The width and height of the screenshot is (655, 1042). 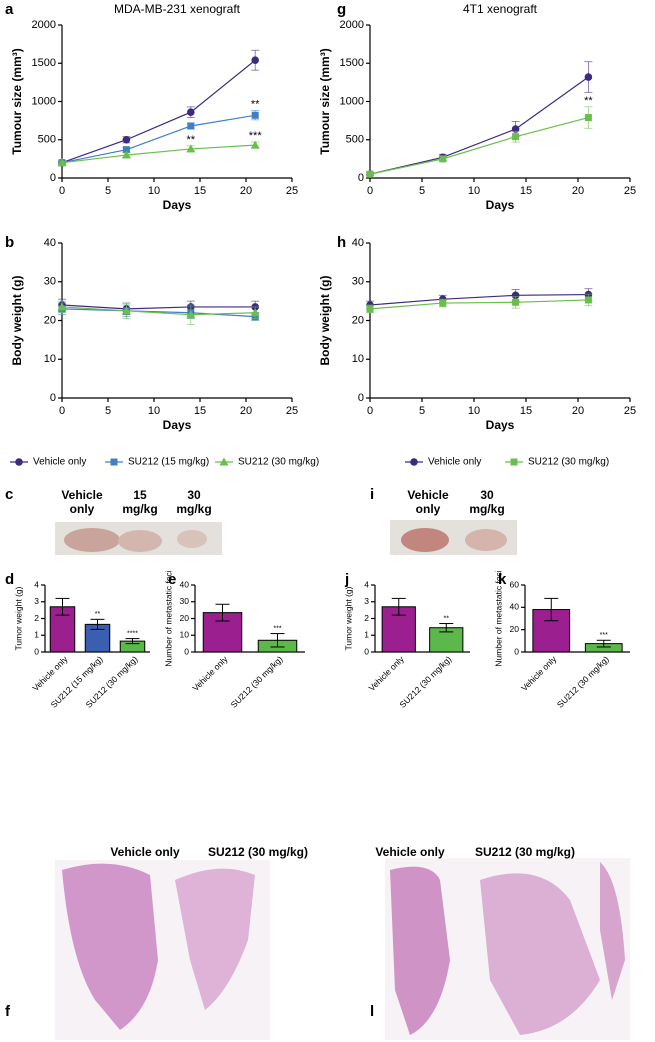 I want to click on photo-label: only, so click(x=428, y=509).